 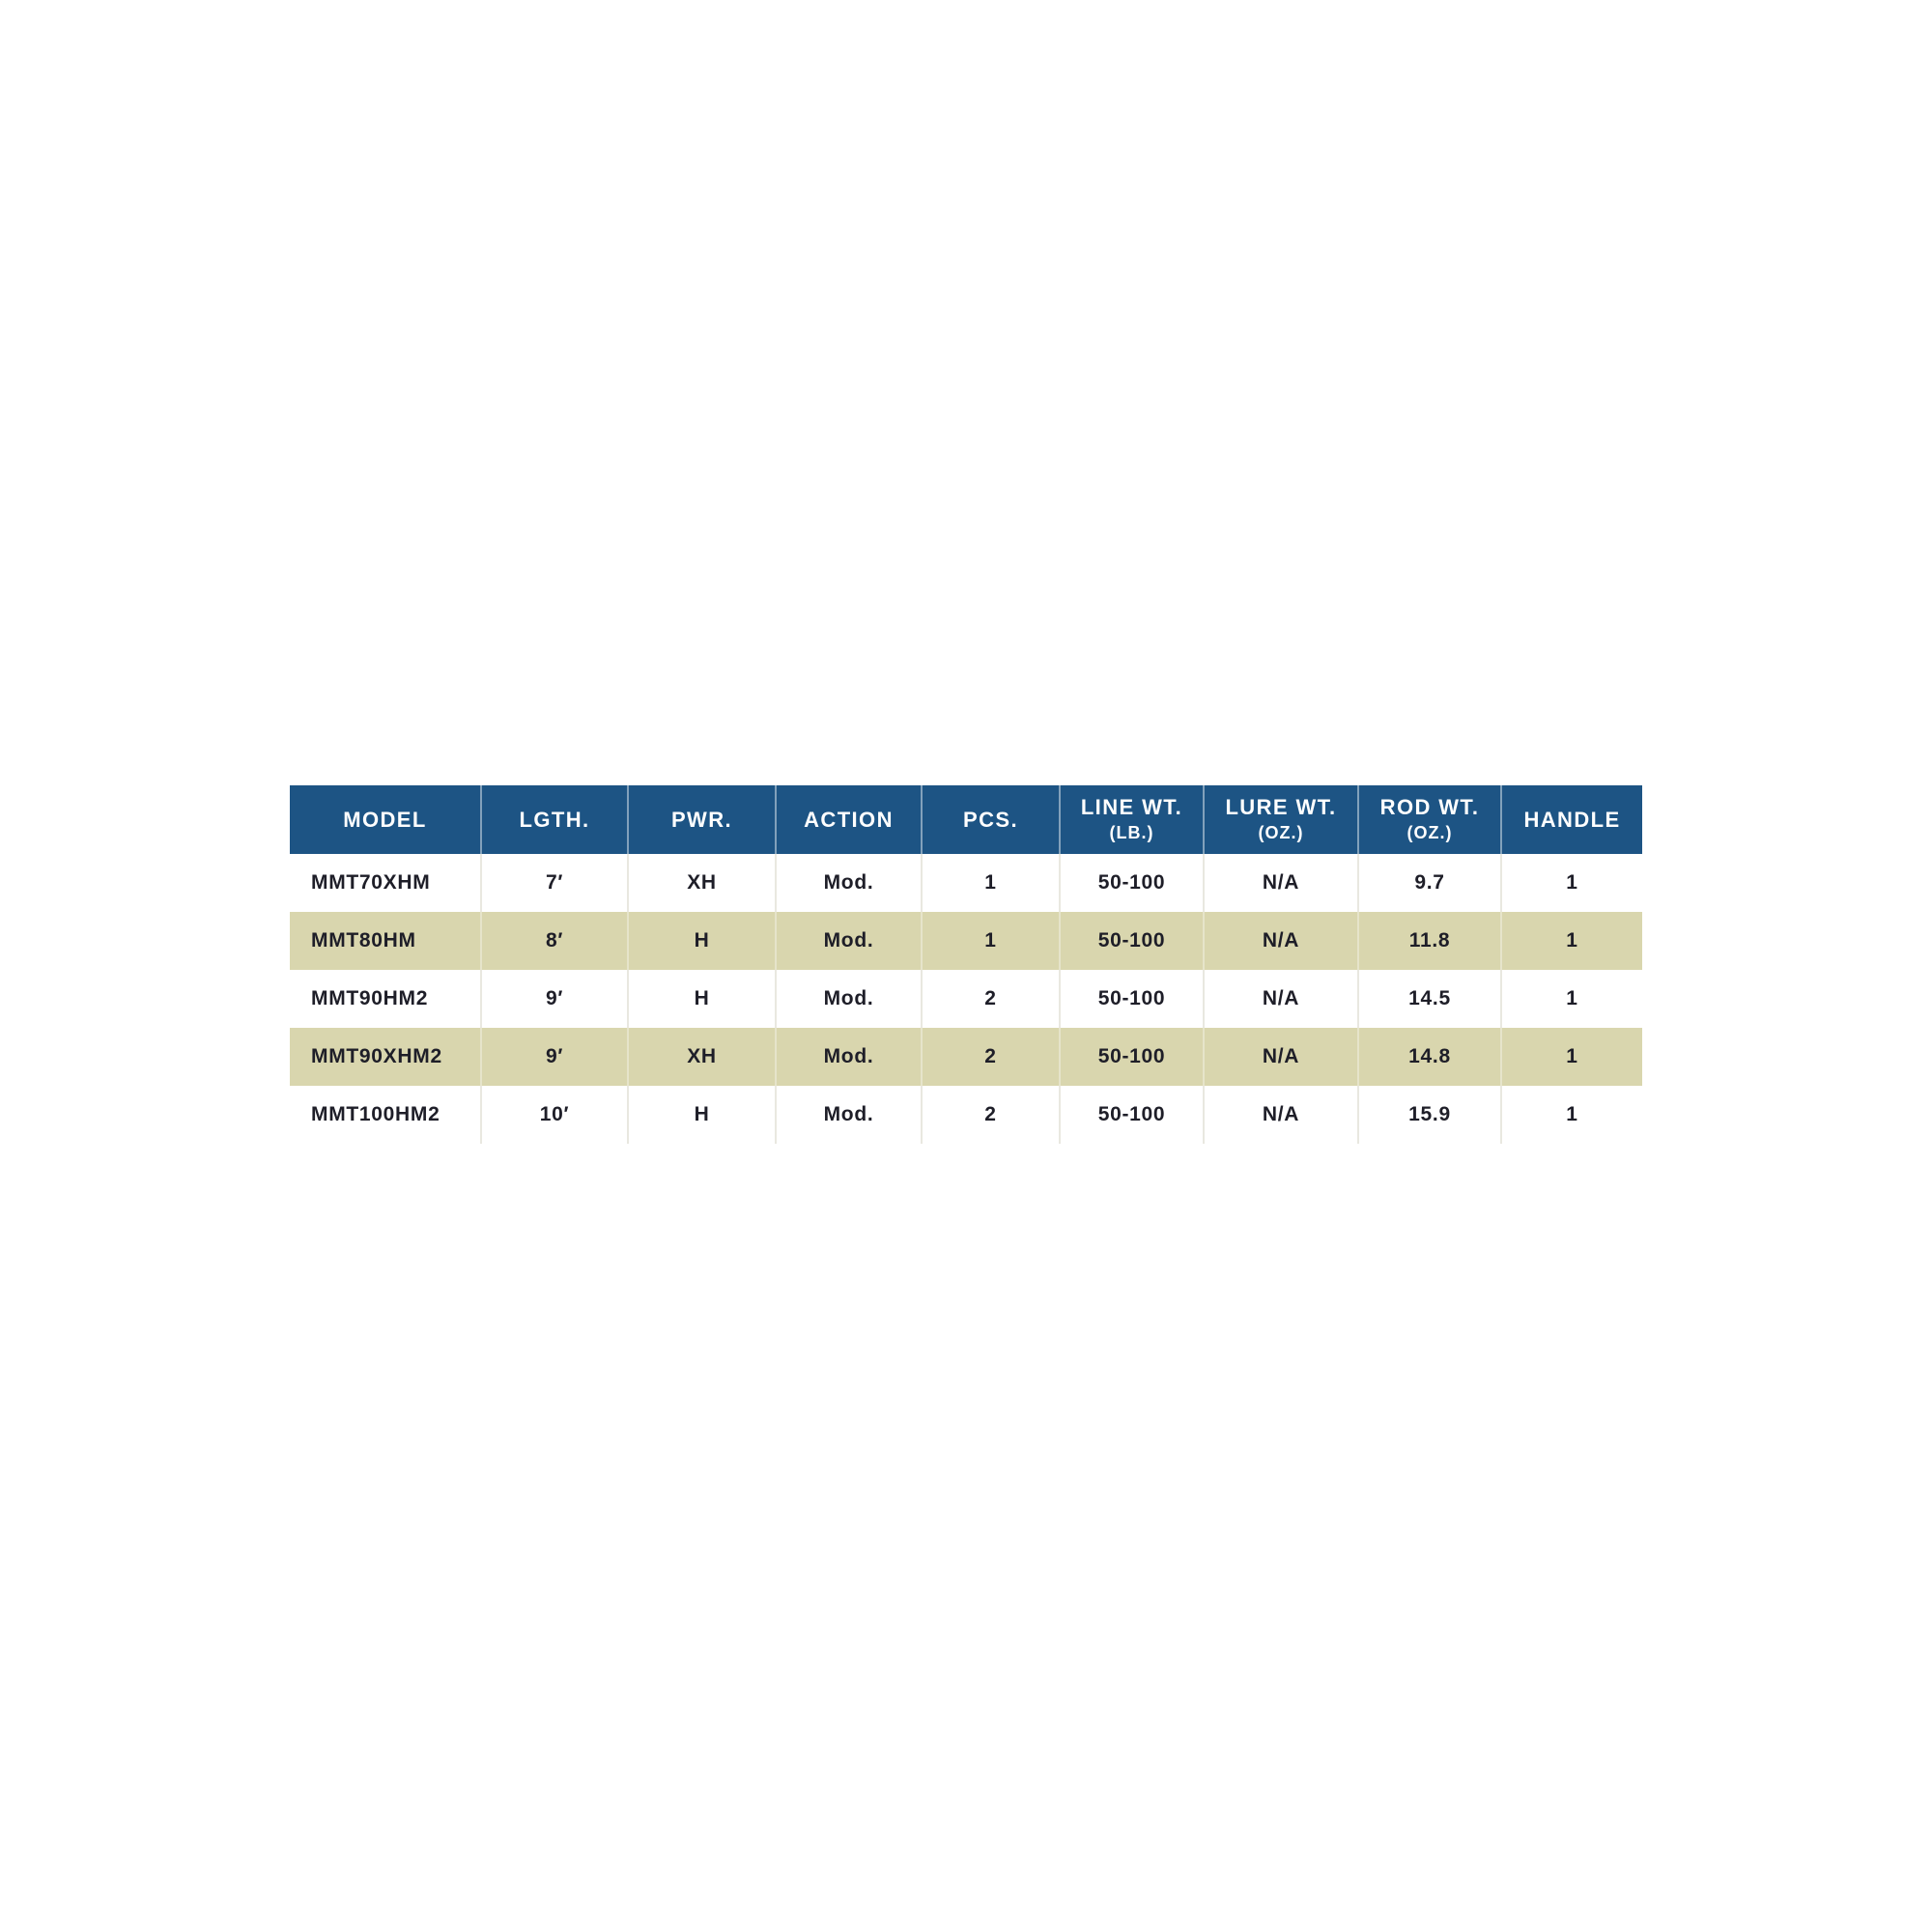 I want to click on column-header-action: ACTION, so click(x=848, y=819).